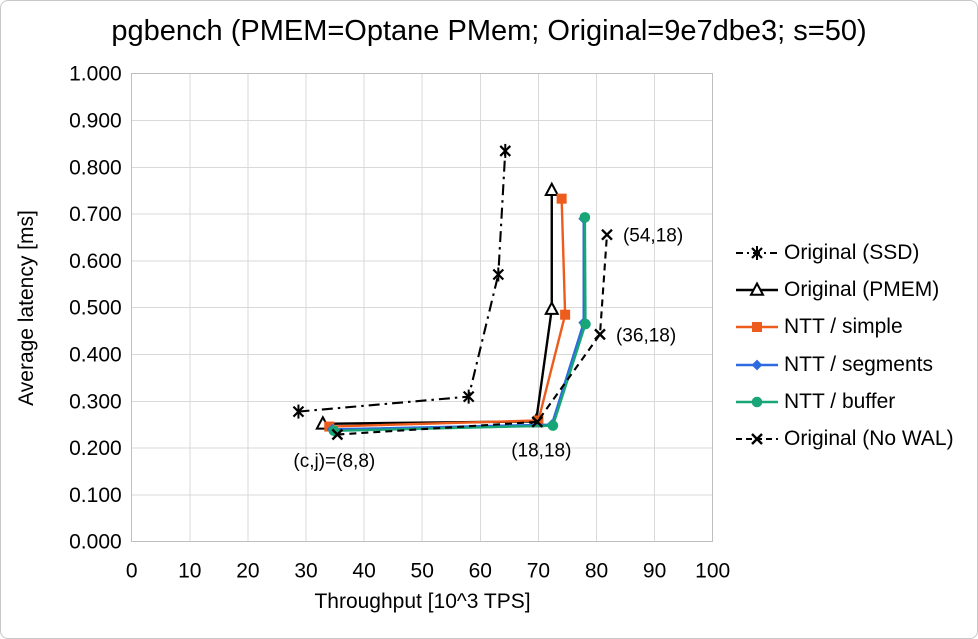 Image resolution: width=978 pixels, height=639 pixels. I want to click on annotation: (c,j)=(8,8), so click(334, 461).